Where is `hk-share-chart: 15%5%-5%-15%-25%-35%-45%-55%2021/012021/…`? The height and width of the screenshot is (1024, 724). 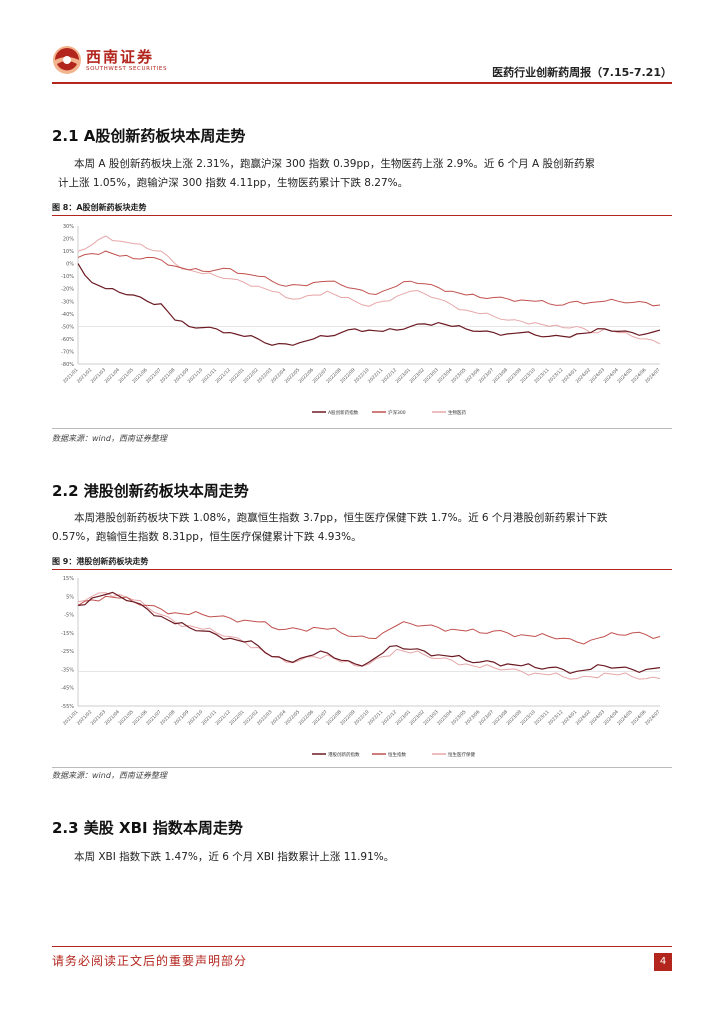 hk-share-chart: 15%5%-5%-15%-25%-35%-45%-55%2021/012021/… is located at coordinates (361, 667).